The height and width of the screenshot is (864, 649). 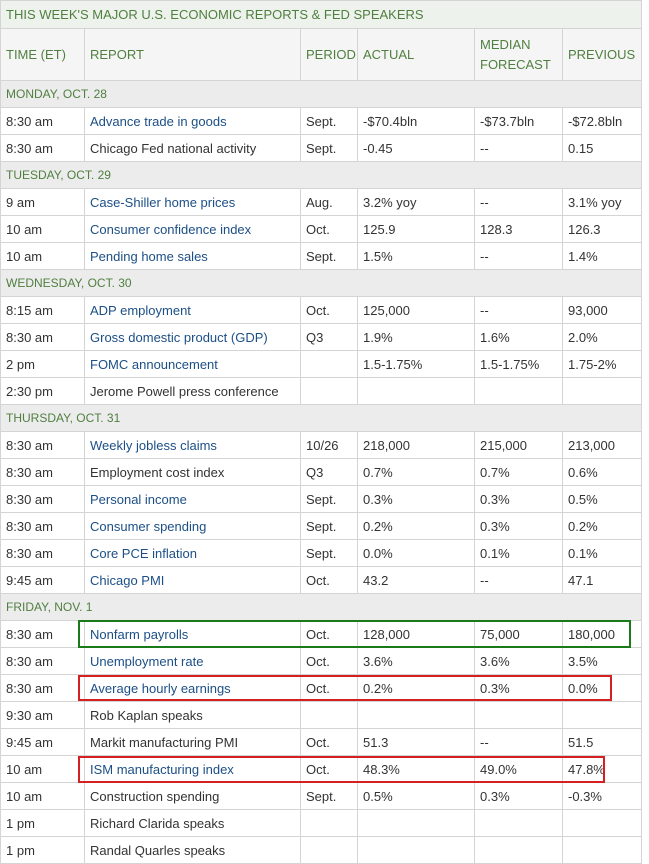 What do you see at coordinates (192, 715) in the screenshot?
I see `cell: Rob Kaplan speaks` at bounding box center [192, 715].